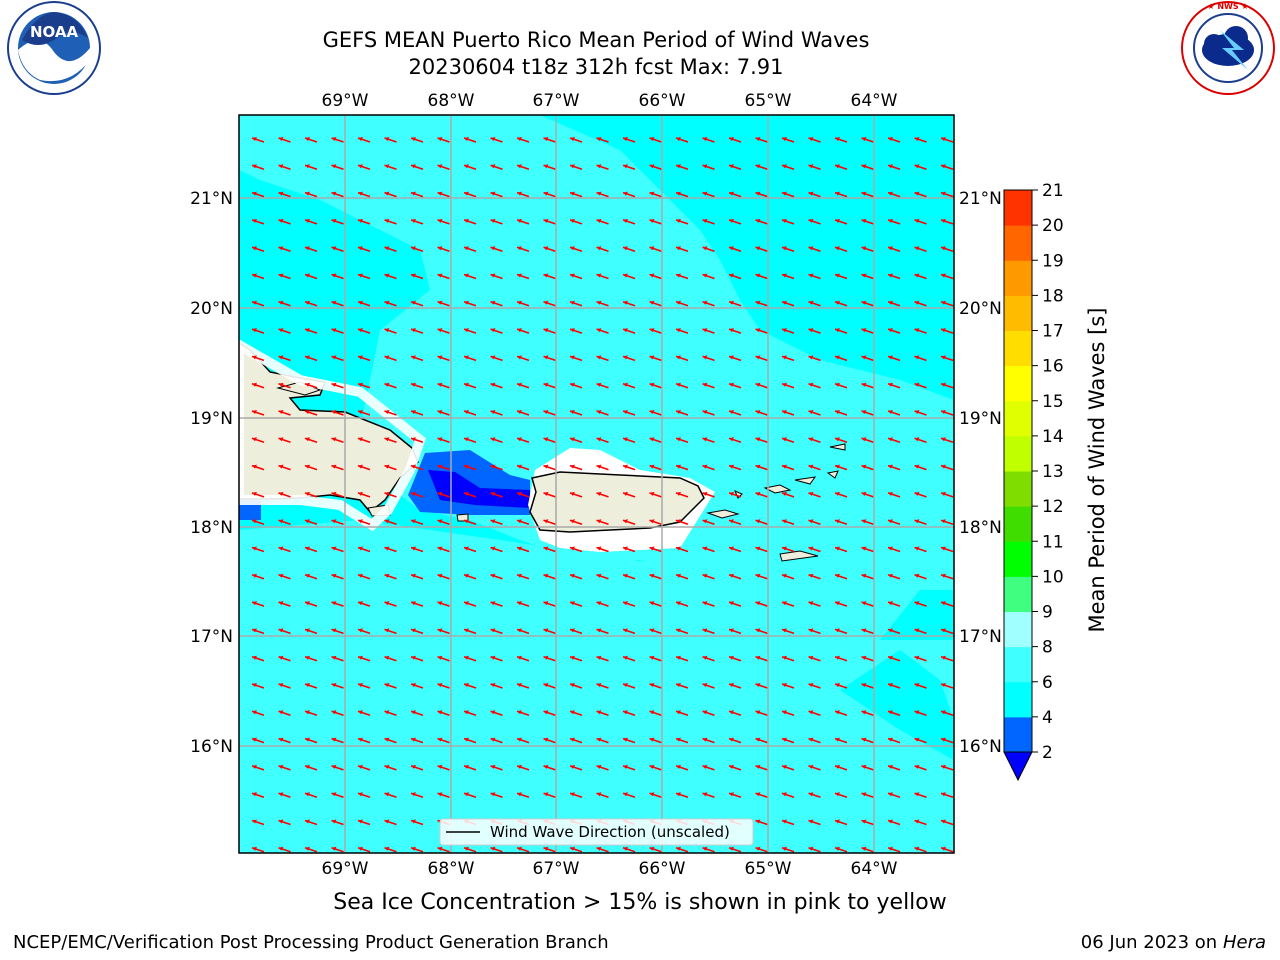  Describe the element at coordinates (556, 101) in the screenshot. I see `lon-label-top: 67°W` at that location.